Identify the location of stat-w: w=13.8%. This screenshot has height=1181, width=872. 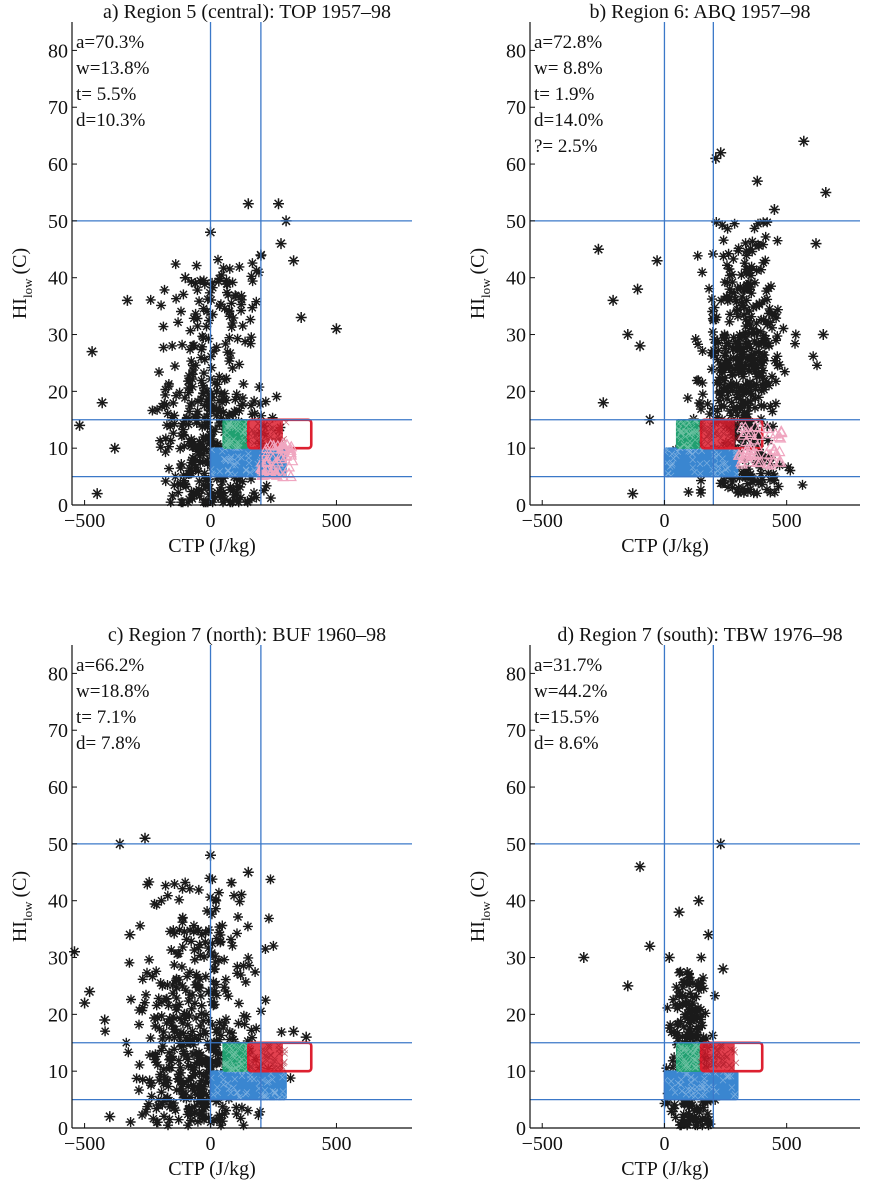
(113, 68).